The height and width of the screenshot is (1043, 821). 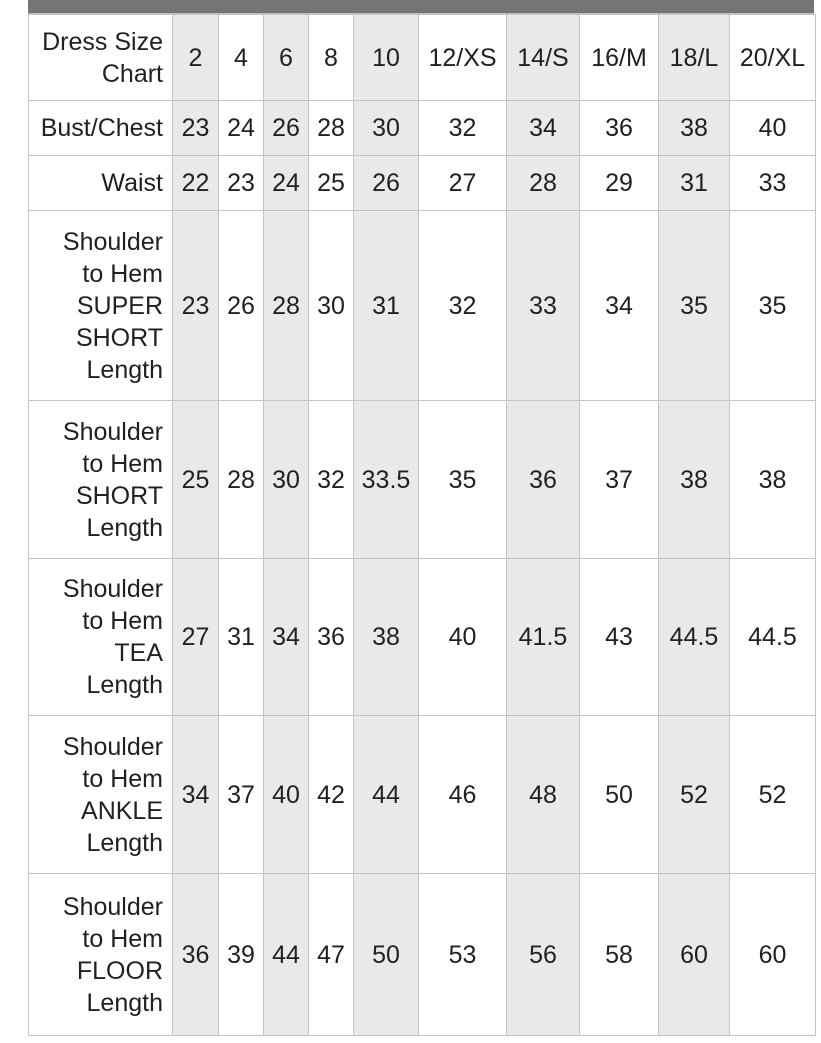 I want to click on size-column-header: 6, so click(x=286, y=57).